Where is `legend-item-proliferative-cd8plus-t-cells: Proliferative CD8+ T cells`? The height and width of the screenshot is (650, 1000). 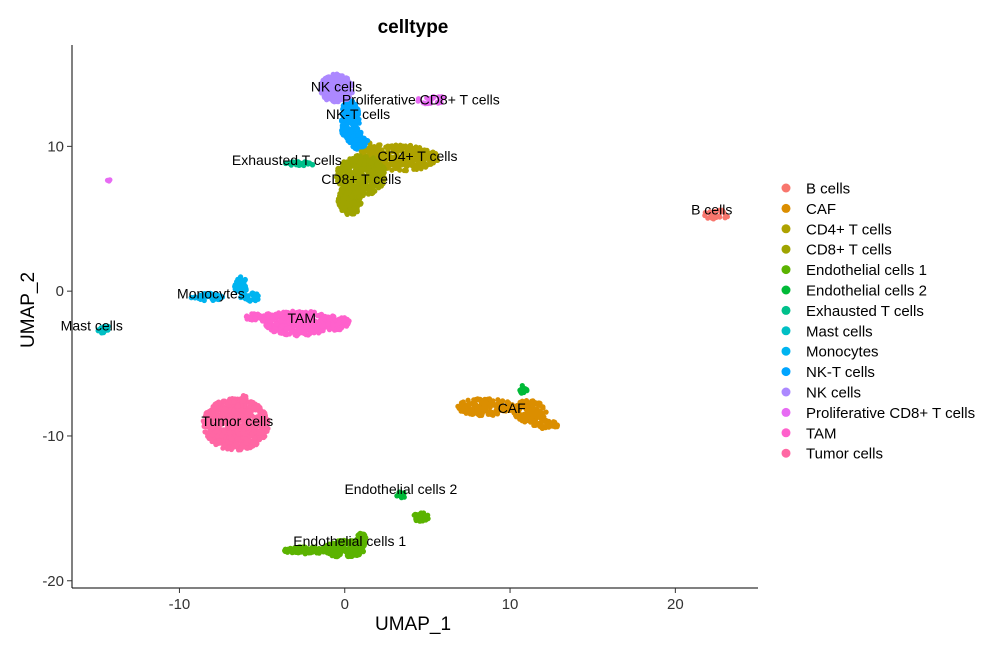 legend-item-proliferative-cd8plus-t-cells: Proliferative CD8+ T cells is located at coordinates (878, 413).